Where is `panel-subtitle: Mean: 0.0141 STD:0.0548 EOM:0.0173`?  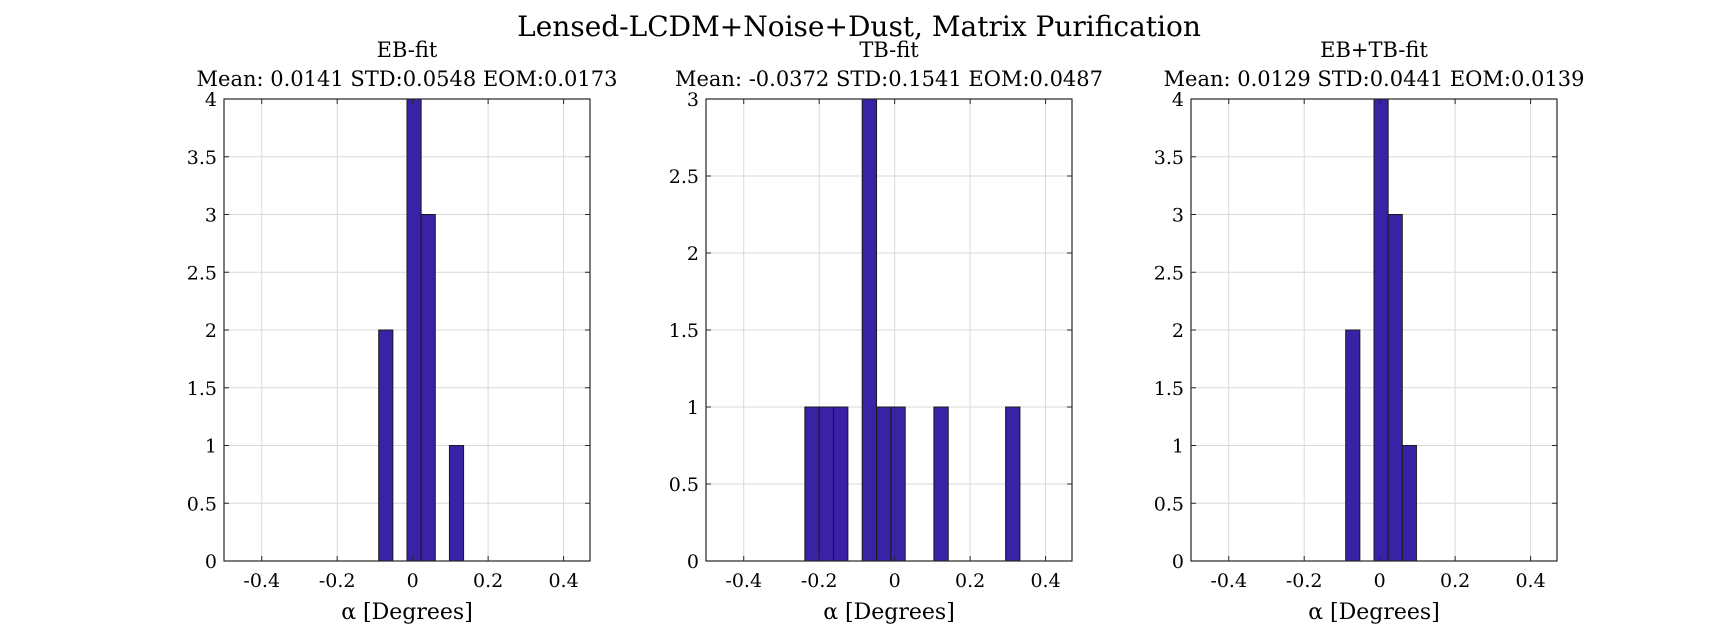 panel-subtitle: Mean: 0.0141 STD:0.0548 EOM:0.0173 is located at coordinates (407, 79).